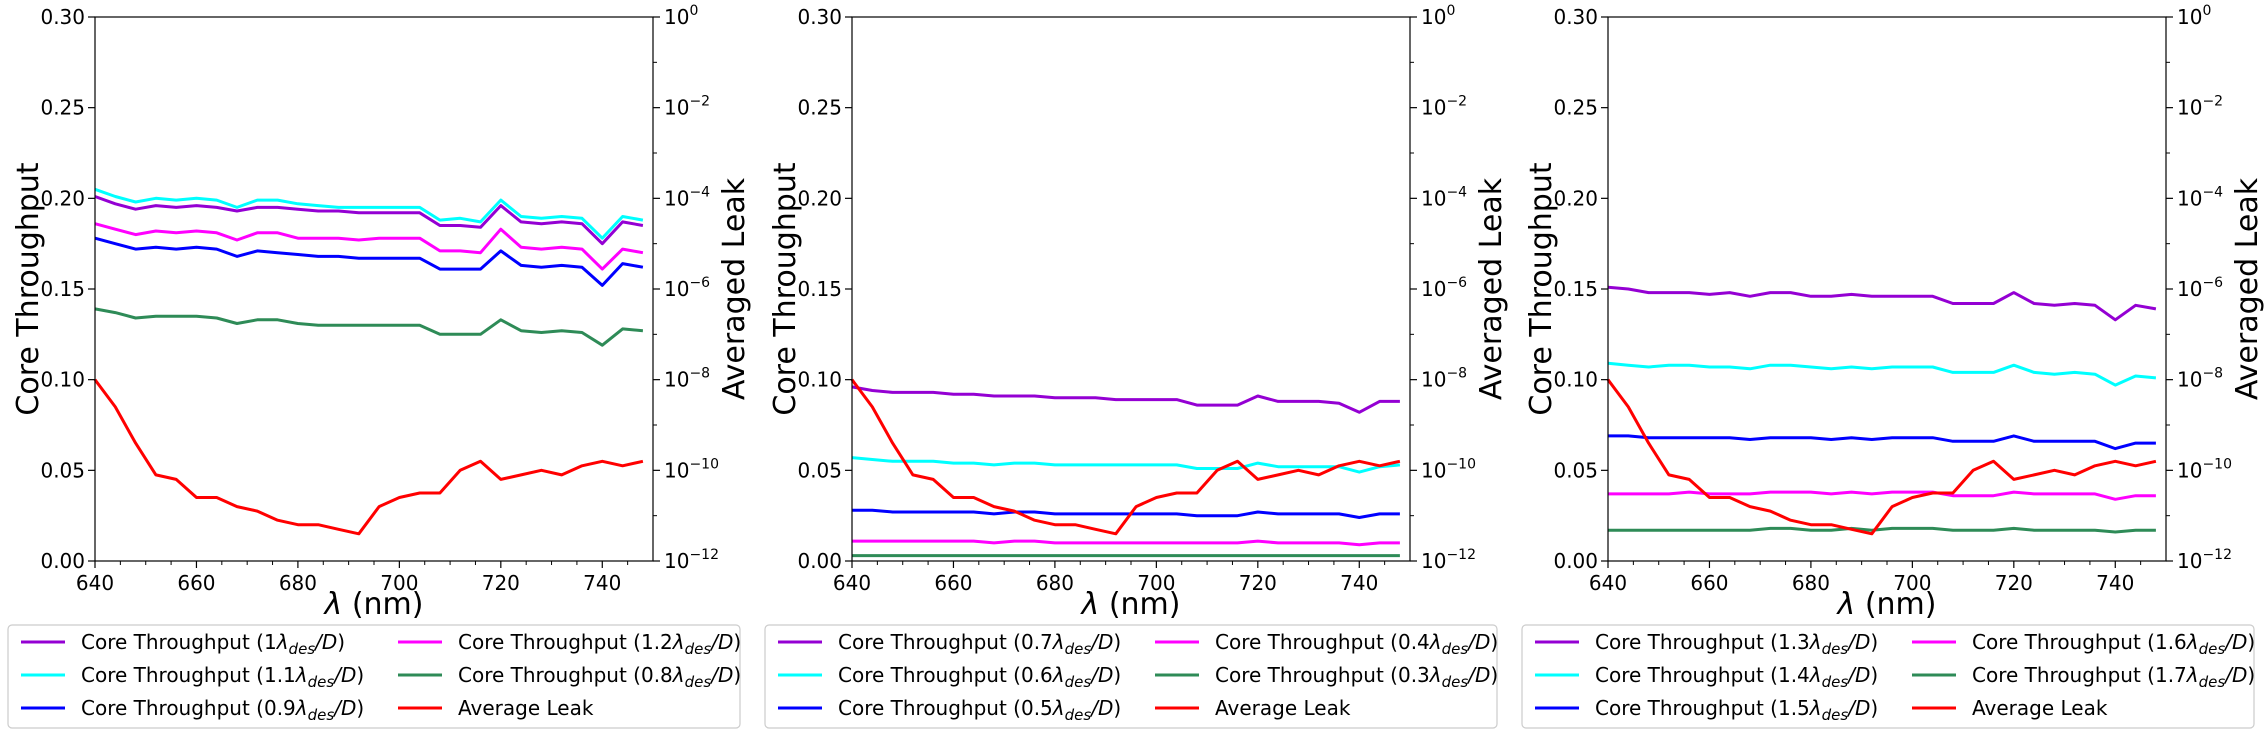 The image size is (2268, 736). I want to click on legend-entry-core-throughput-1: Core Throughput (0.7λdes/D), so click(949, 644).